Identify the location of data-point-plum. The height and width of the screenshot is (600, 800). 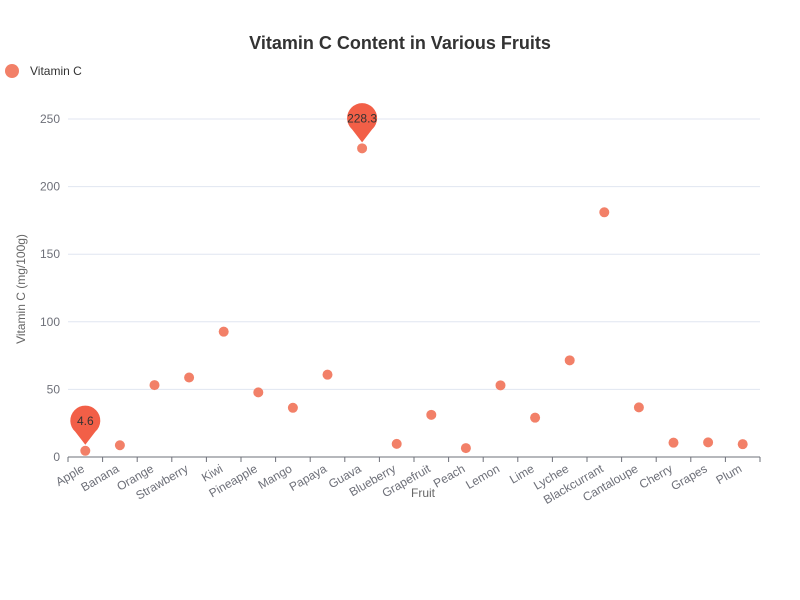
(742, 444).